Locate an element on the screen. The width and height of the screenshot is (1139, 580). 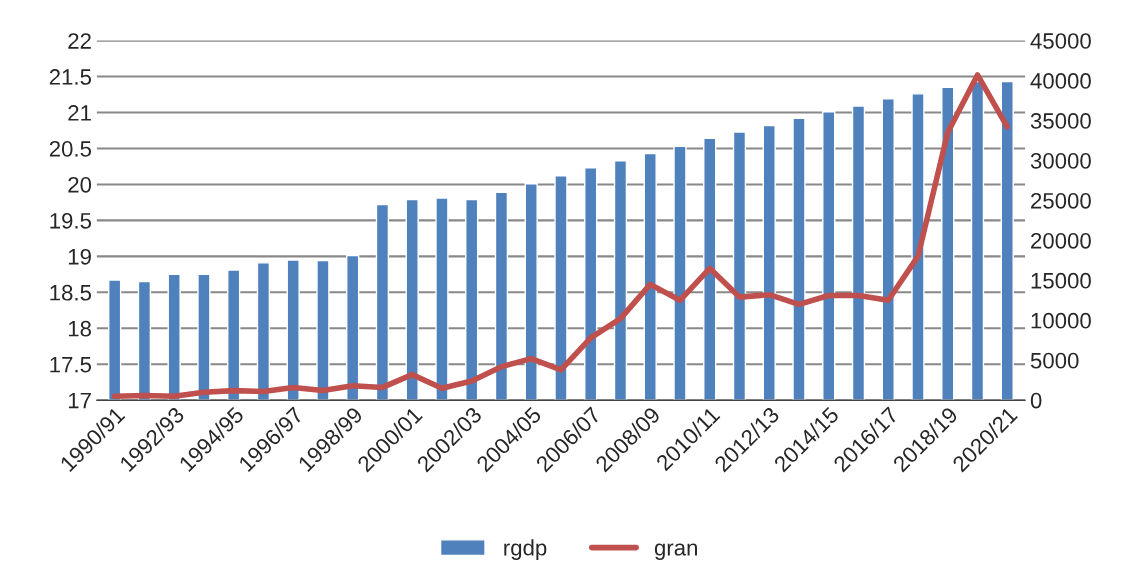
legend-label: gran is located at coordinates (675, 551).